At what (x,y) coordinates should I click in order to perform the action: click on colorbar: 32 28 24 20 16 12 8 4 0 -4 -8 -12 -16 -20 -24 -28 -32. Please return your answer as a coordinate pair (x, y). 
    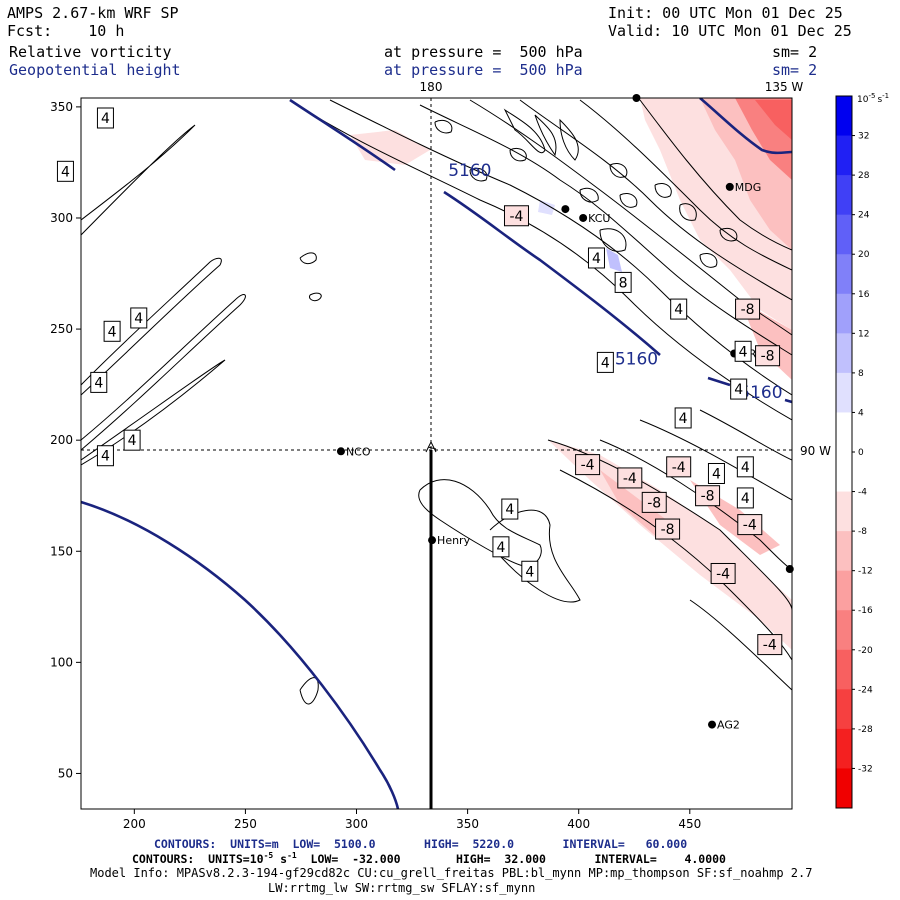
    Looking at the image, I should click on (854, 452).